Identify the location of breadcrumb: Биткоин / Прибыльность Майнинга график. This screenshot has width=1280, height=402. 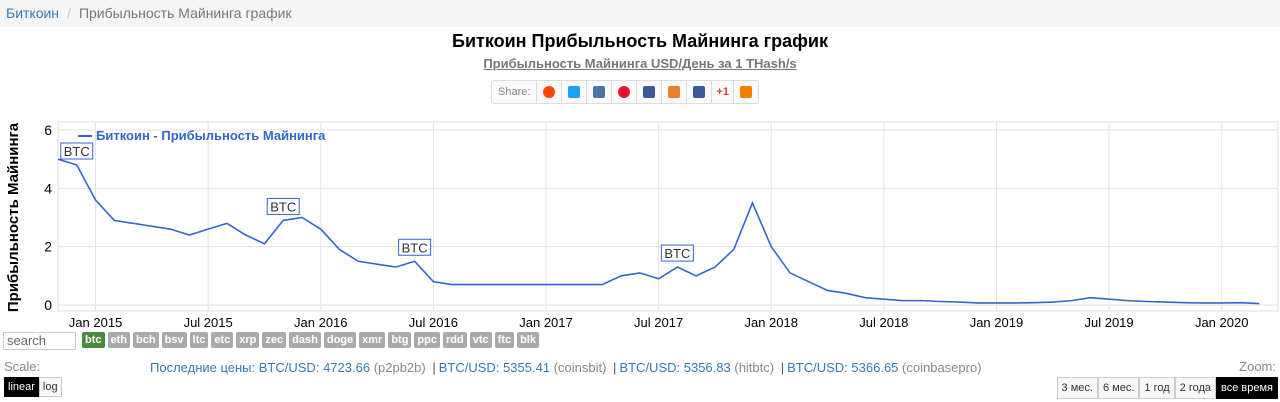
(640, 13).